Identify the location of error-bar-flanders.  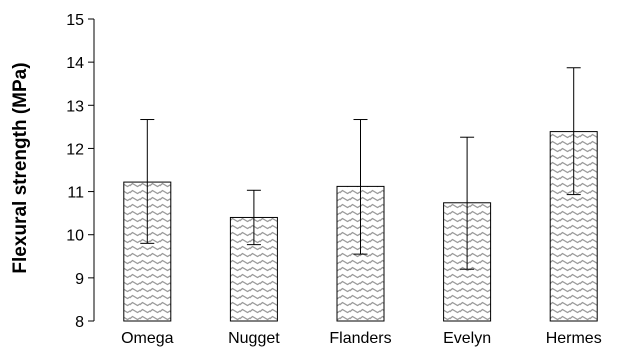
(360, 187).